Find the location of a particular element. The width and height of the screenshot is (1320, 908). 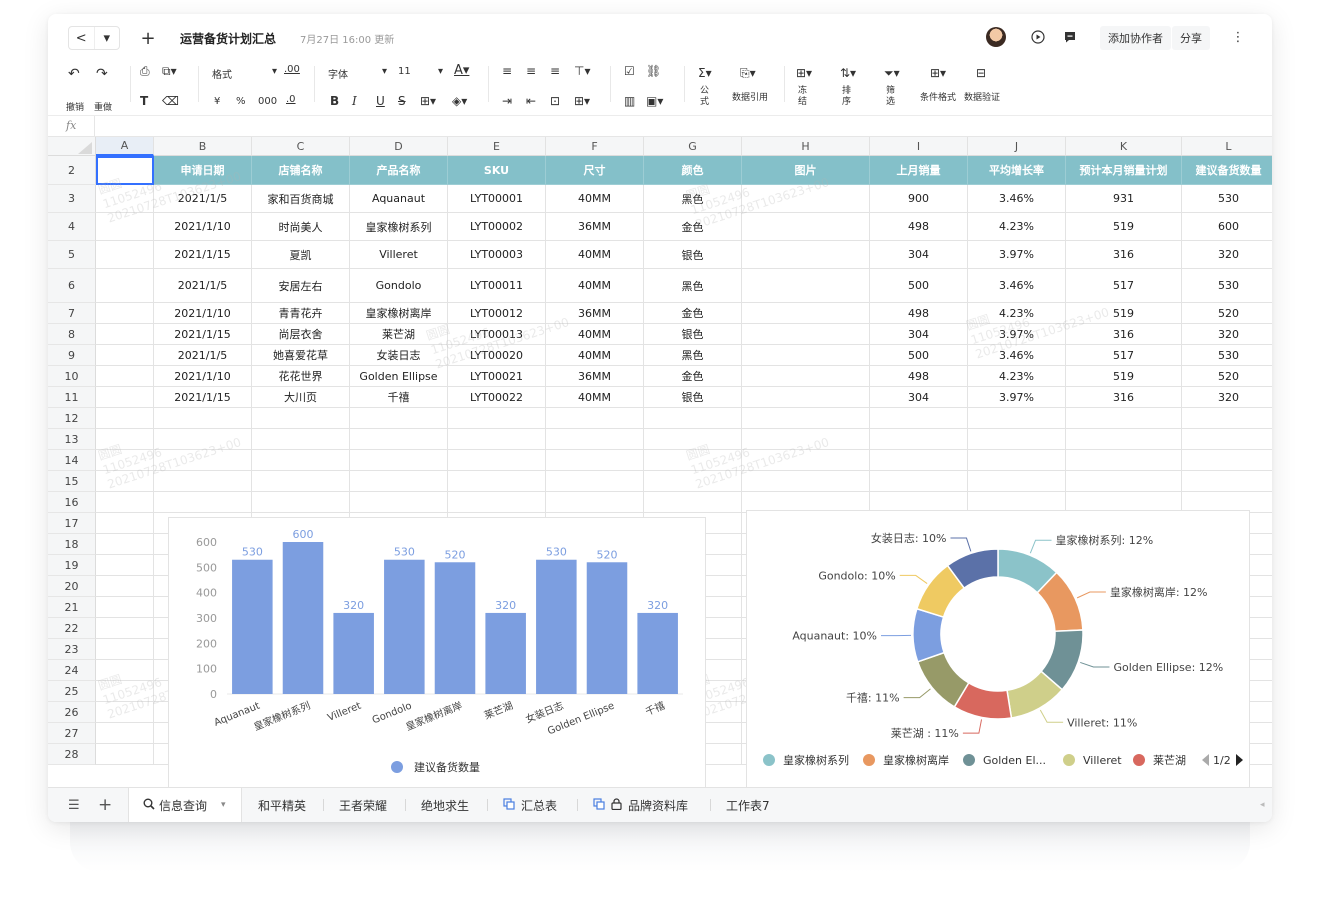

row-header: 2 is located at coordinates (72, 170).